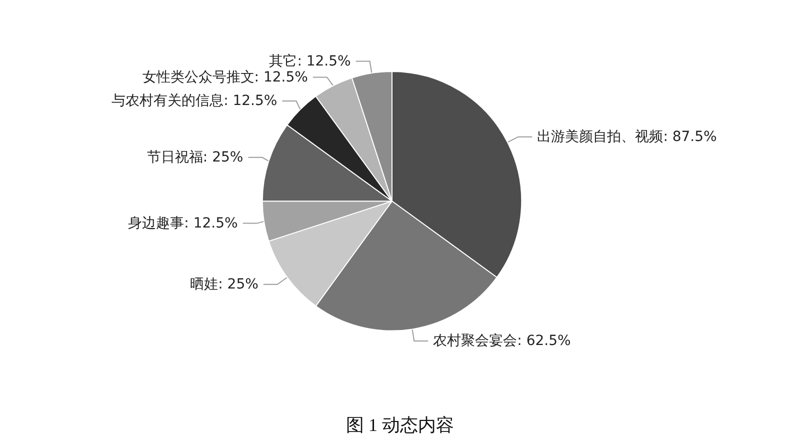 This screenshot has width=800, height=447. What do you see at coordinates (224, 284) in the screenshot?
I see `slice-label: 晒娃: 25%` at bounding box center [224, 284].